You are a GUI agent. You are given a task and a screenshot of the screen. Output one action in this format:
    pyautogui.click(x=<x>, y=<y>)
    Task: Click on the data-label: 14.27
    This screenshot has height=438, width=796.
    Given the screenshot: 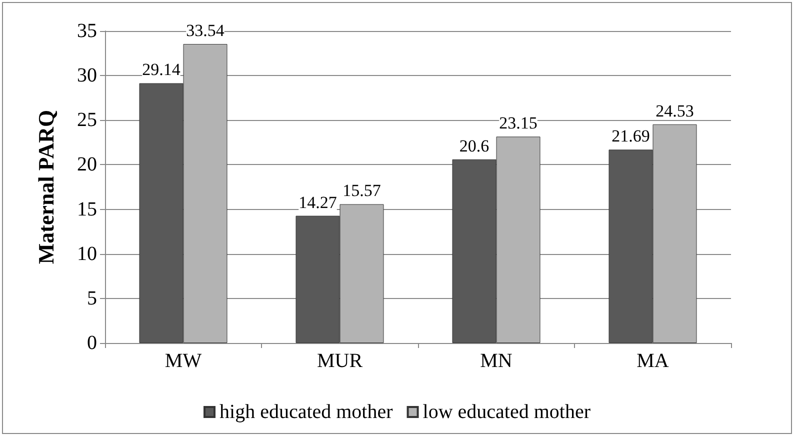 What is the action you would take?
    pyautogui.click(x=318, y=202)
    